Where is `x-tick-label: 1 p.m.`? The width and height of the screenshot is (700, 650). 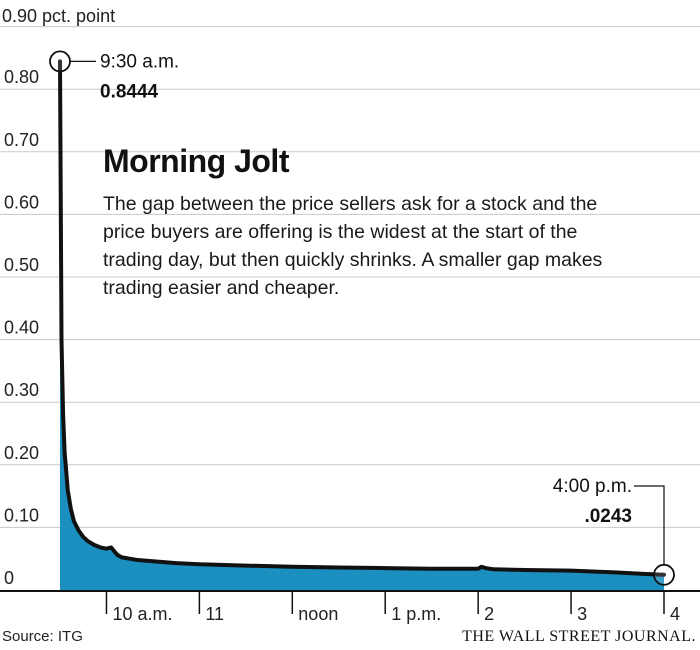 x-tick-label: 1 p.m. is located at coordinates (416, 614).